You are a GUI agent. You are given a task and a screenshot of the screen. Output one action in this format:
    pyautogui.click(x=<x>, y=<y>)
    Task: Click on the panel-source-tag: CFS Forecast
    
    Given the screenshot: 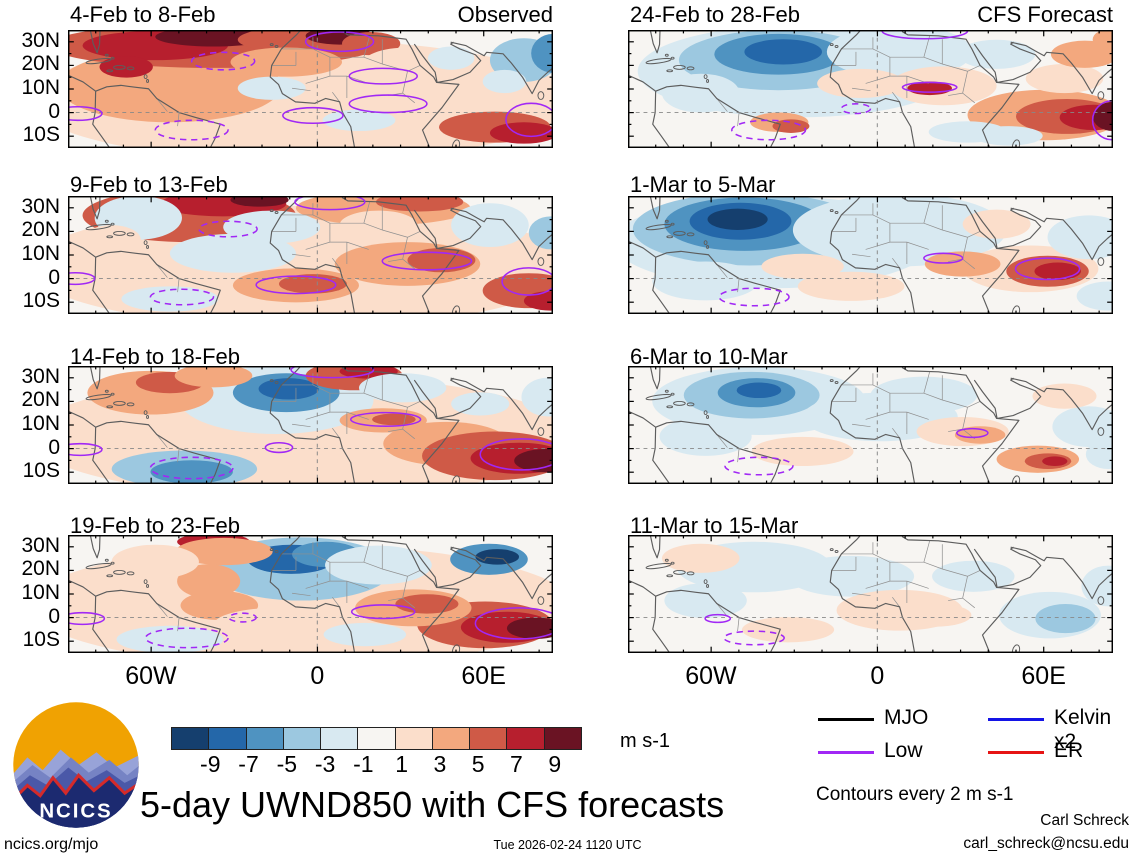 What is the action you would take?
    pyautogui.click(x=1045, y=14)
    